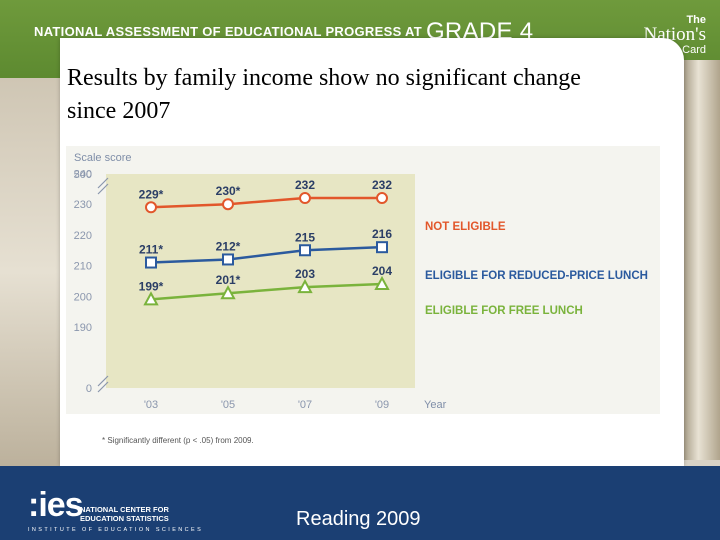 The width and height of the screenshot is (720, 540). Describe the element at coordinates (151, 194) in the screenshot. I see `data-label: 229*` at that location.